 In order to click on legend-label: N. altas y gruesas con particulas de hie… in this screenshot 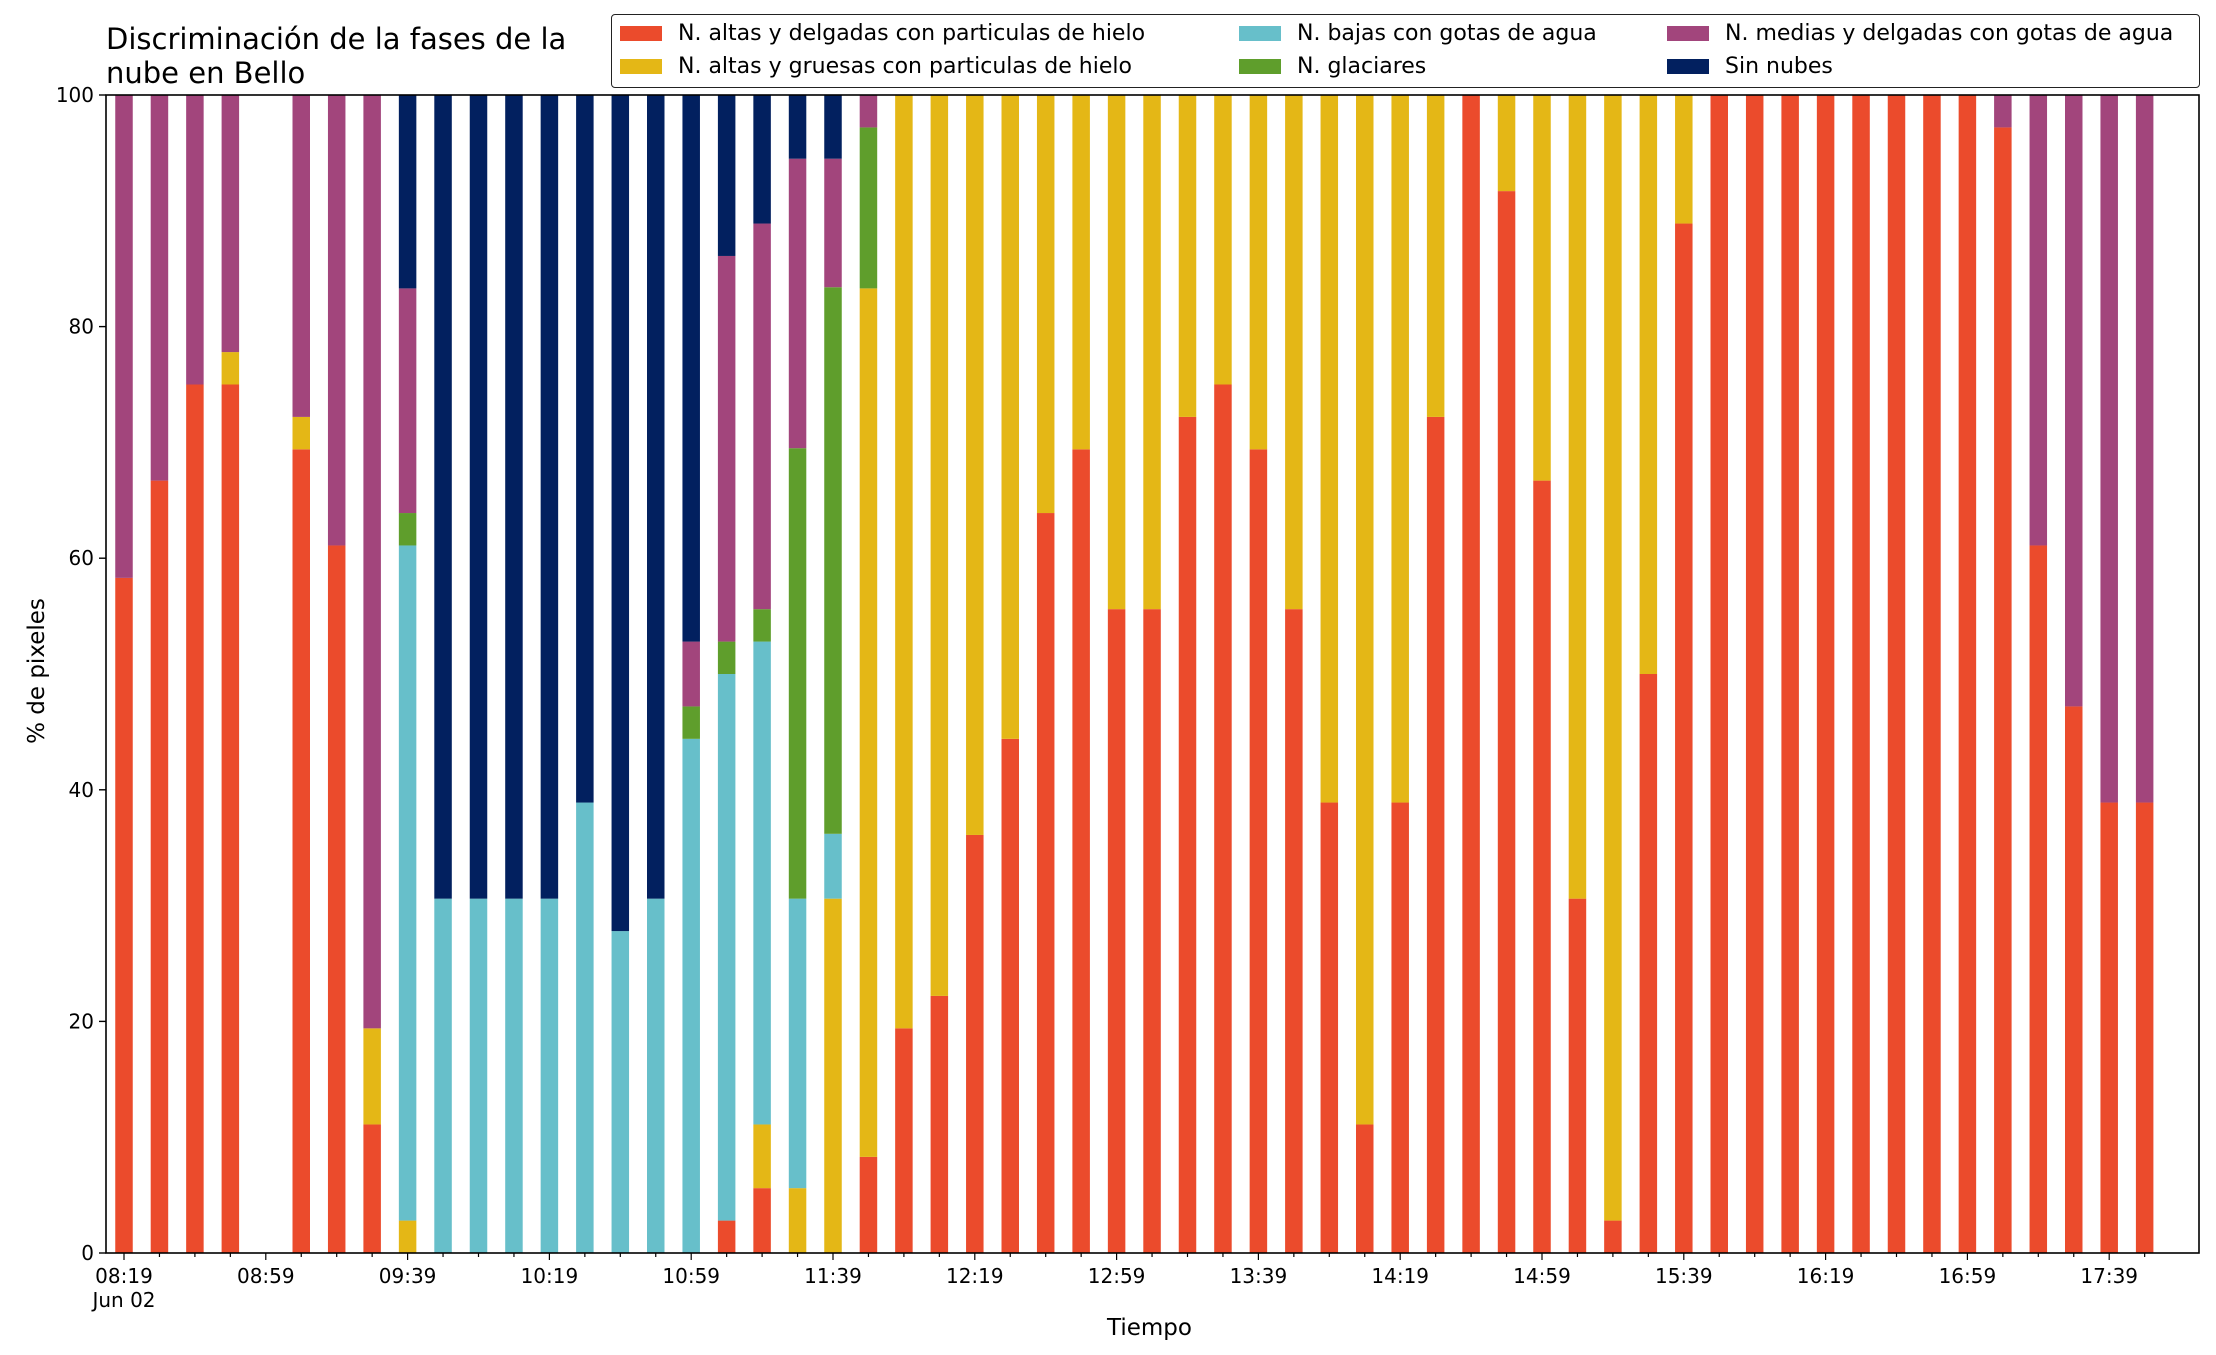, I will do `click(905, 66)`.